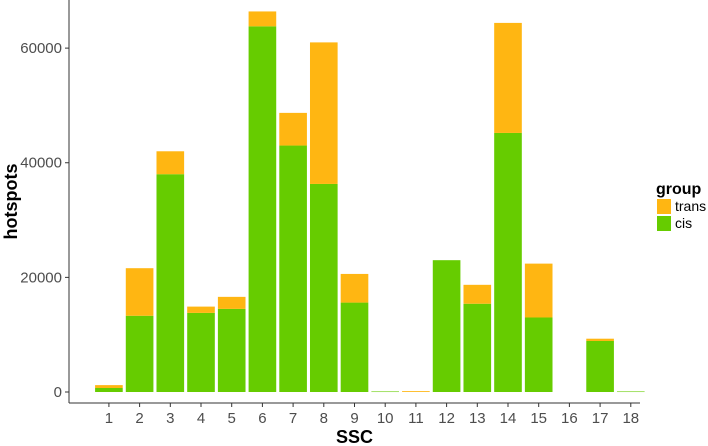 This screenshot has width=708, height=446. I want to click on legend-key-cis, so click(664, 223).